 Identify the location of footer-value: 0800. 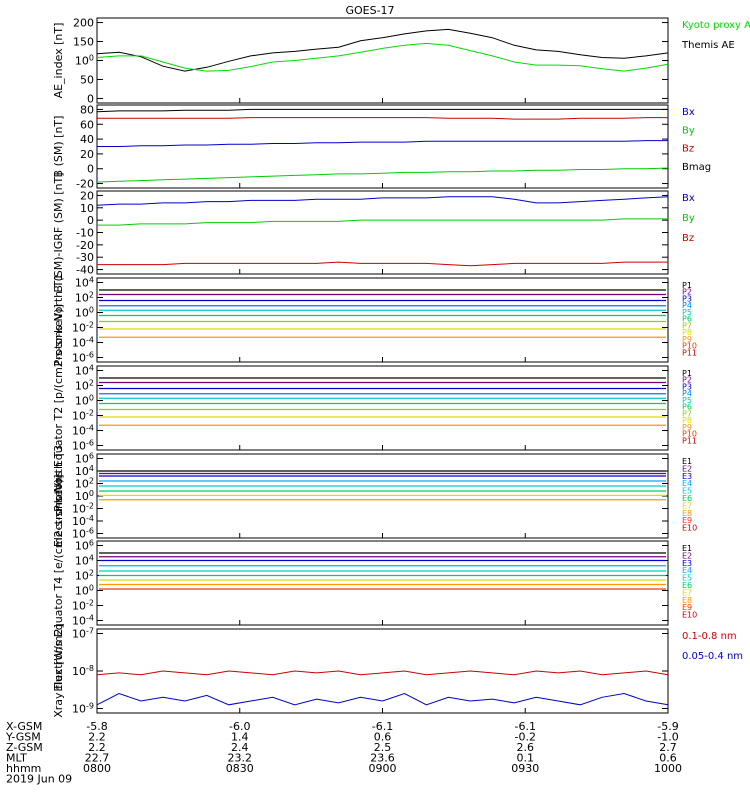
(97, 768).